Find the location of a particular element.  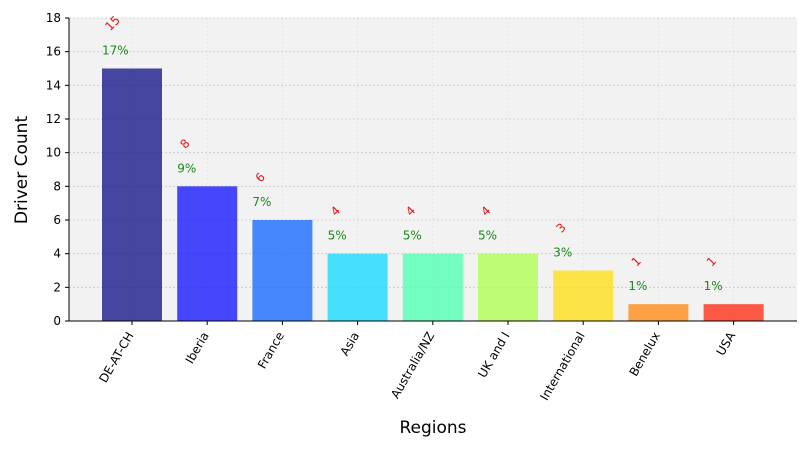

y-axis-label: Driver Count is located at coordinates (22, 170).